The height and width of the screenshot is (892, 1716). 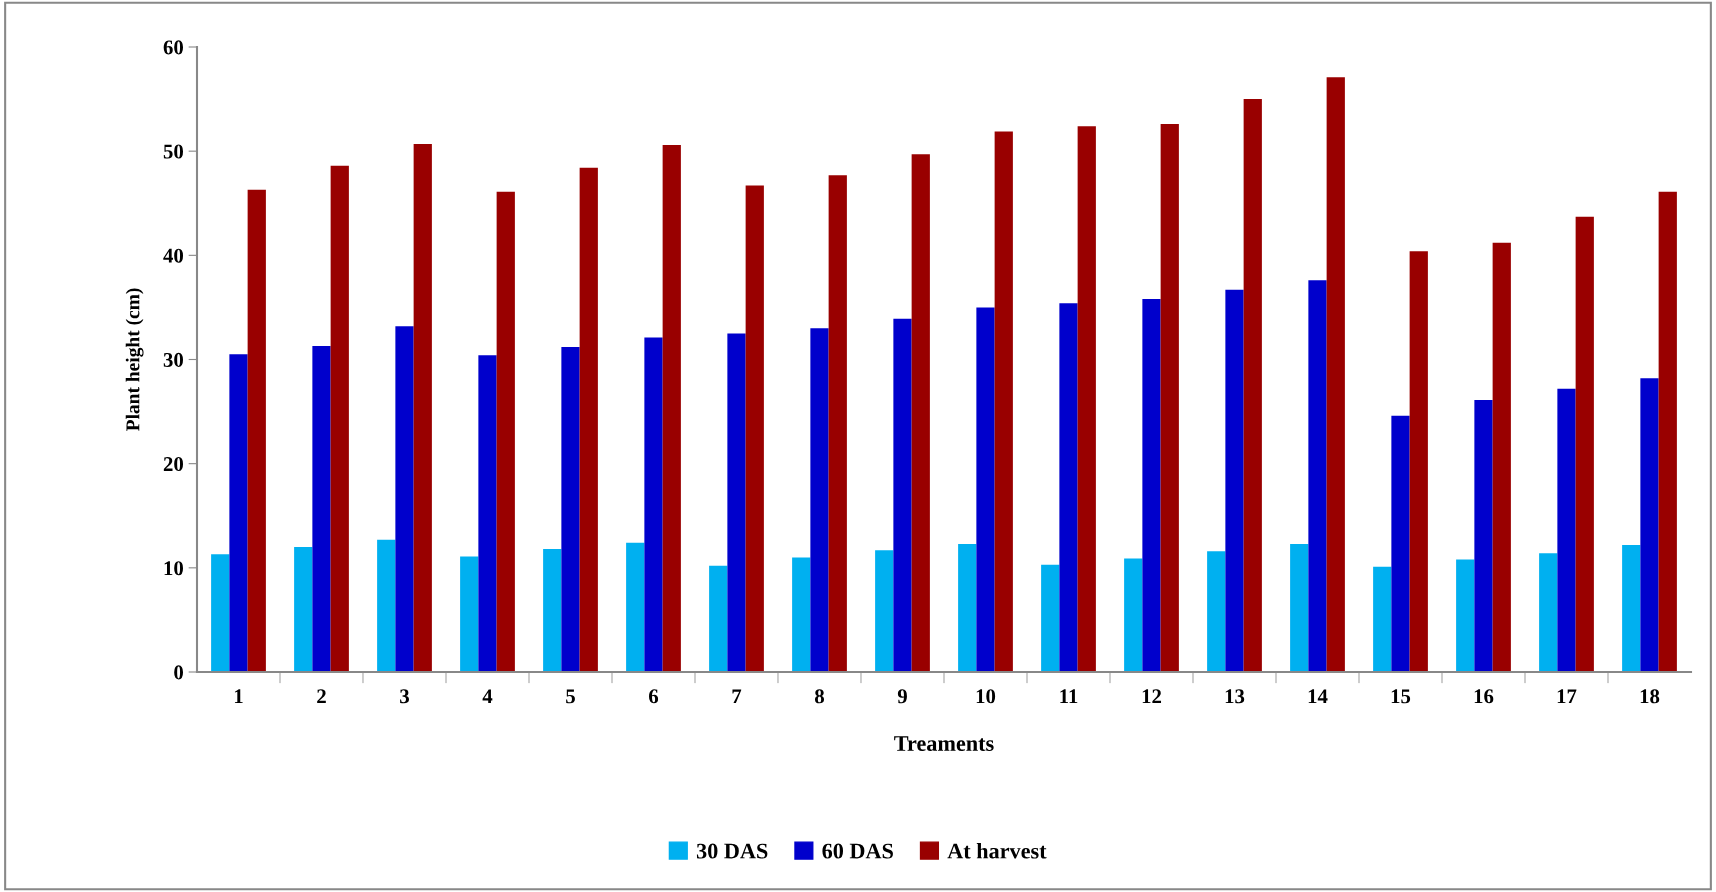 What do you see at coordinates (1650, 696) in the screenshot?
I see `x-tick-label: 18` at bounding box center [1650, 696].